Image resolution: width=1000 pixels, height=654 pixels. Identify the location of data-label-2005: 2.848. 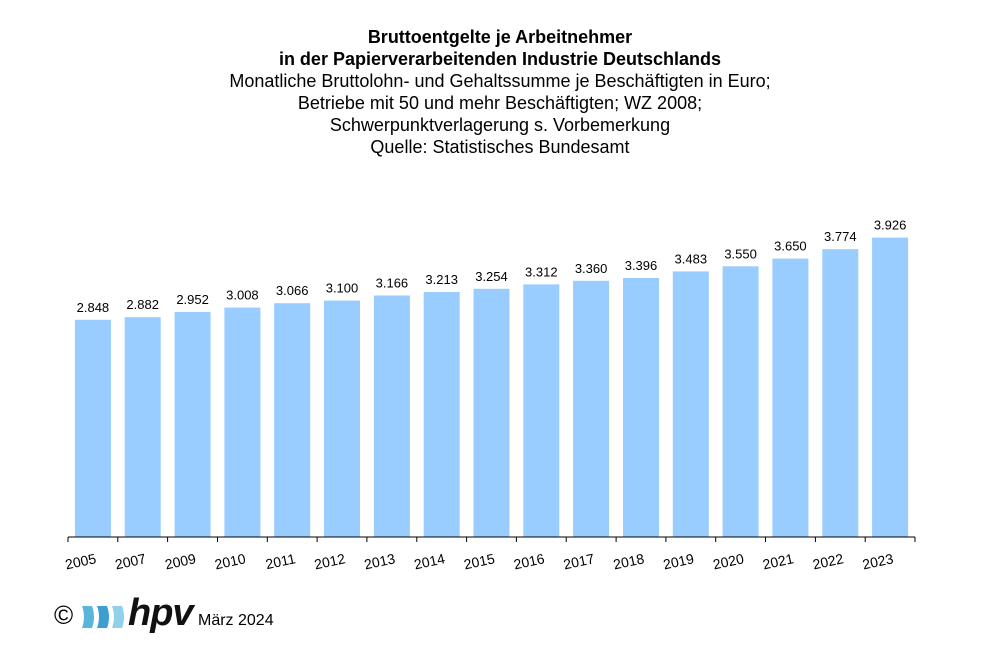
(93, 307).